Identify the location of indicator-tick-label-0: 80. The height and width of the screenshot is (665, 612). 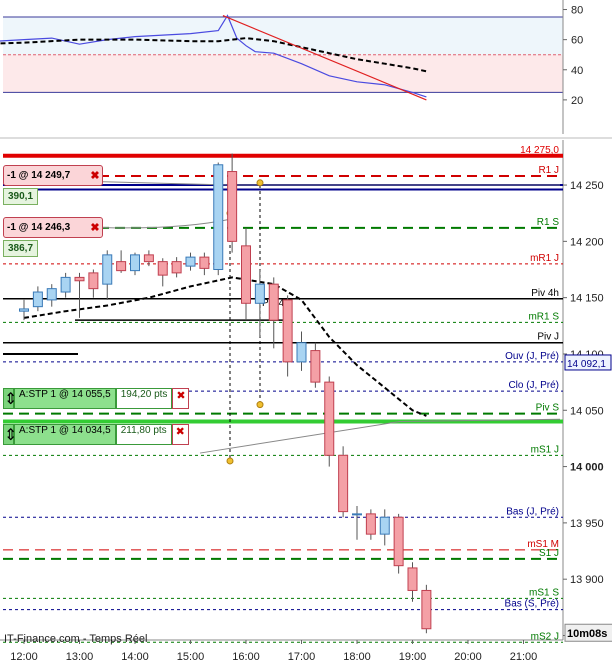
(577, 11).